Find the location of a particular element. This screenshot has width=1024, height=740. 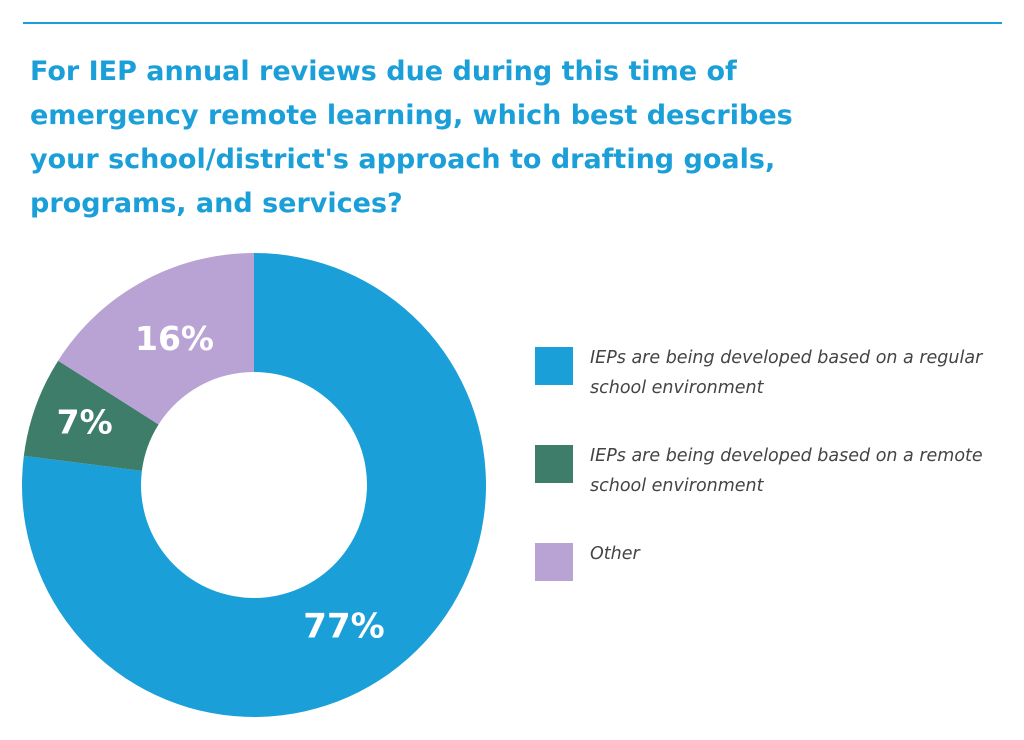

legend-swatch-regular is located at coordinates (554, 366).